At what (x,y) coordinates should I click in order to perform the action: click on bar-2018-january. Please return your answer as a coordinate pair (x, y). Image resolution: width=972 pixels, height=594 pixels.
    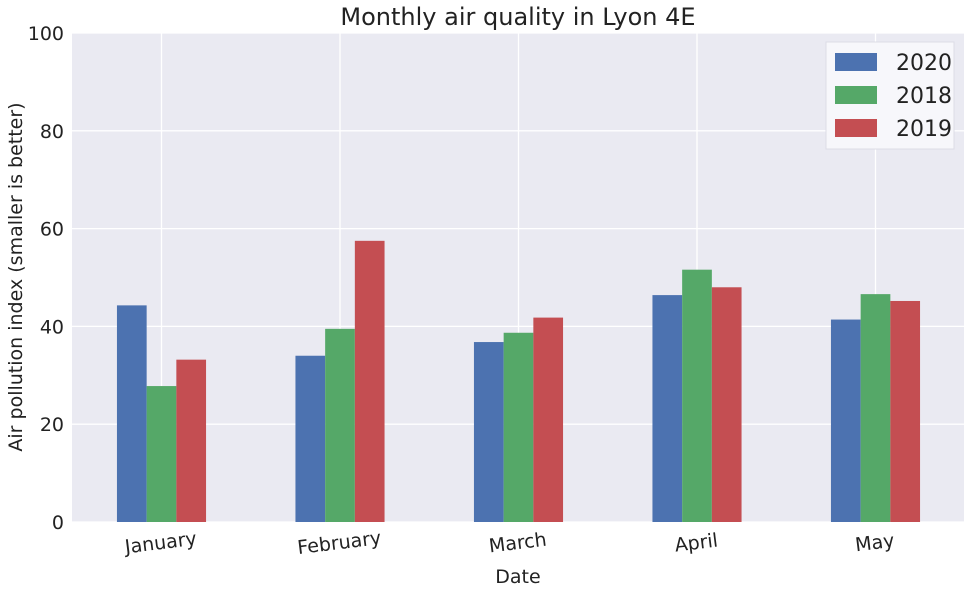
    Looking at the image, I should click on (161, 454).